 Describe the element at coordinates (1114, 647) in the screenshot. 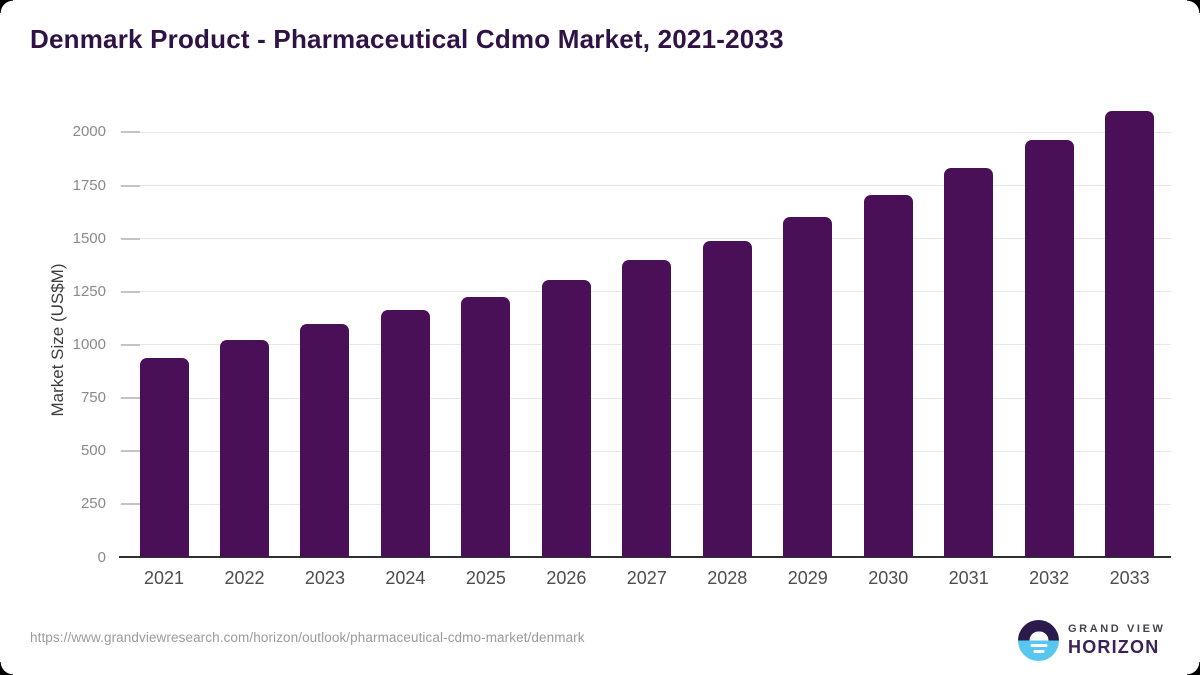

I see `logo-horizon-text: HORIZON` at that location.